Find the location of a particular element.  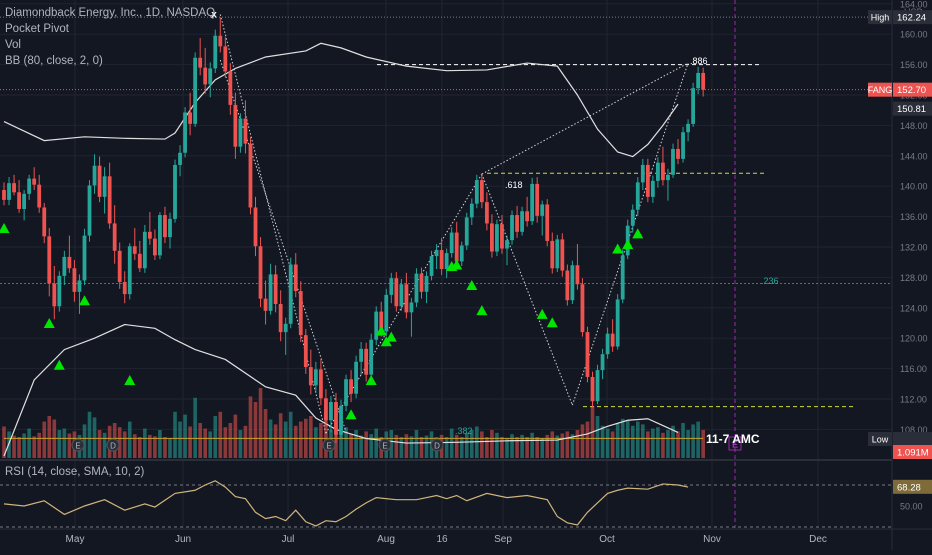

rsi-legend: RSI (14, close, SMA, 10, 2) is located at coordinates (75, 472).